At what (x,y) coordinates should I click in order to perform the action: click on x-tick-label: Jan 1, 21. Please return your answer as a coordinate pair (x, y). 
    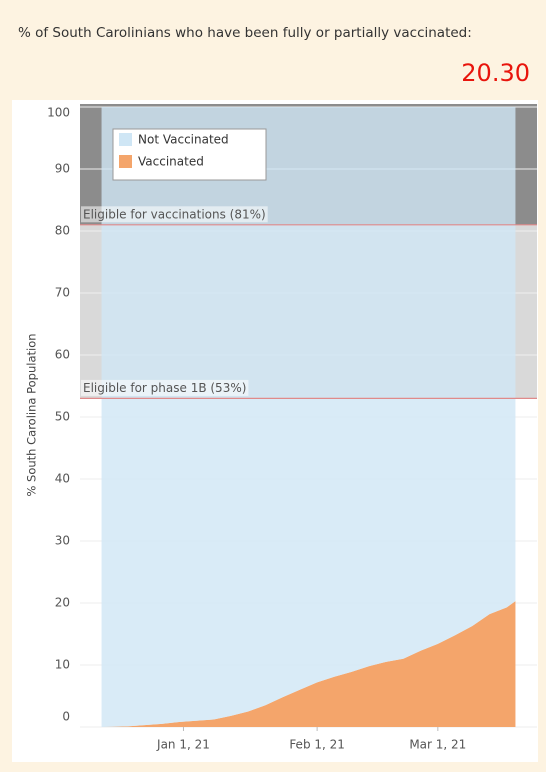
    Looking at the image, I should click on (183, 745).